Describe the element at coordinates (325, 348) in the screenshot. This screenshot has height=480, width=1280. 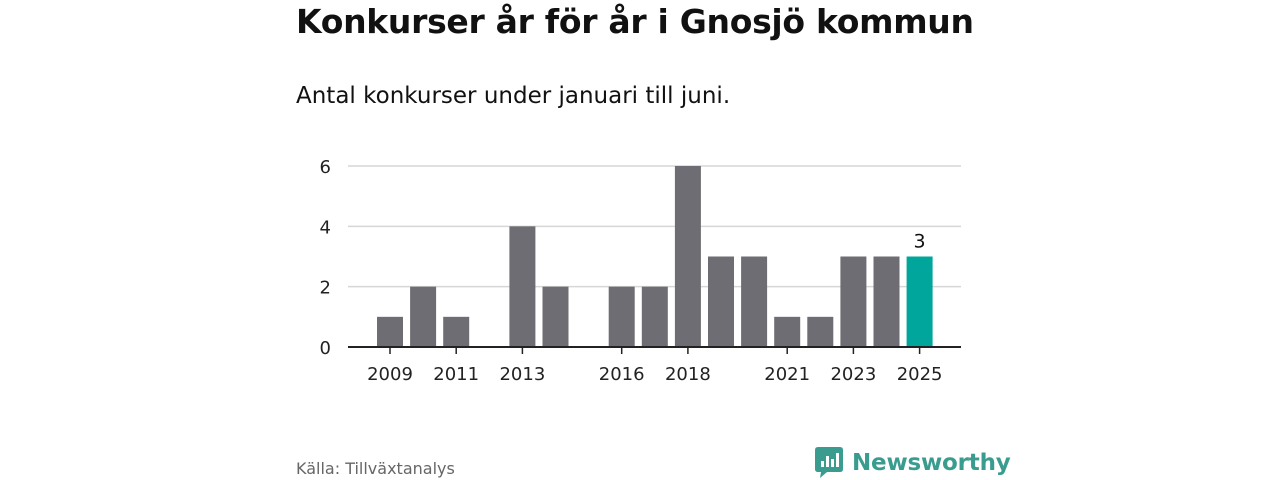
I see `y-tick-label: 0` at that location.